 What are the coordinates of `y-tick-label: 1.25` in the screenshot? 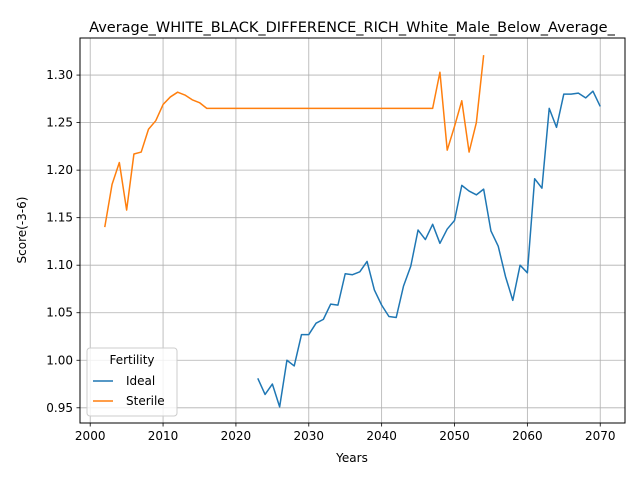 It's located at (59, 123).